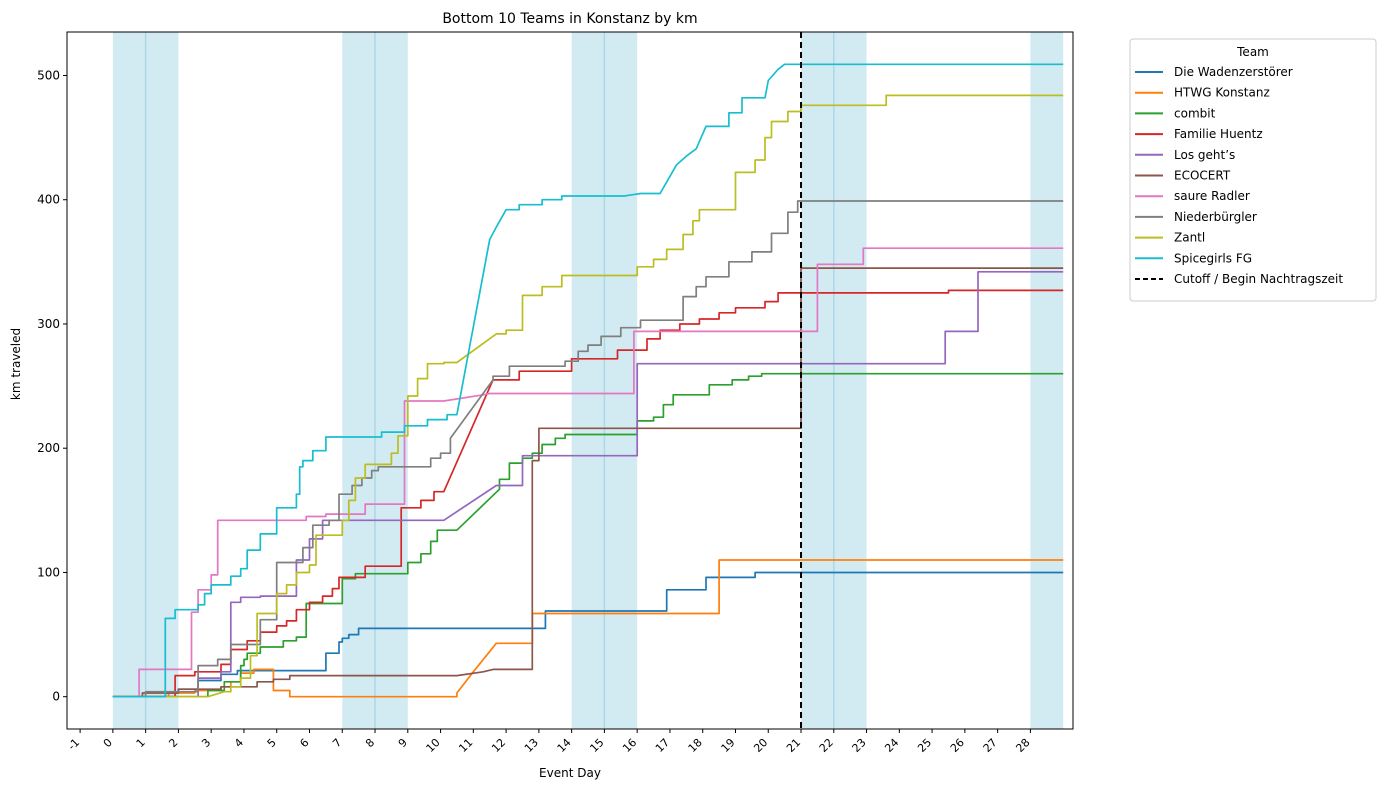 The image size is (1386, 790). Describe the element at coordinates (48, 75) in the screenshot. I see `y-tick-label: 500` at that location.